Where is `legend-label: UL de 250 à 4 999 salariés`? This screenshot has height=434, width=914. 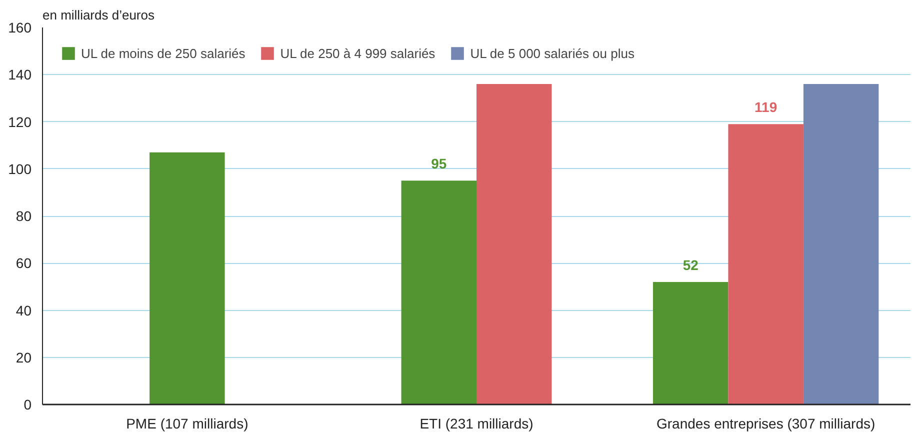
legend-label: UL de 250 à 4 999 salariés is located at coordinates (358, 53).